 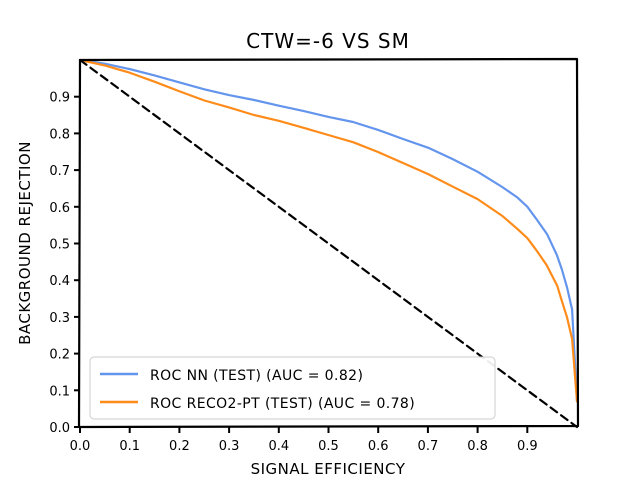 I want to click on x-tick-label: 0.2, so click(x=179, y=446).